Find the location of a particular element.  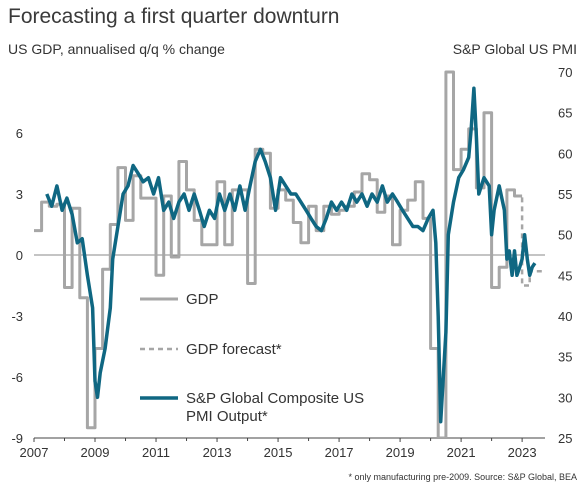

y-left-tick-label: 0 is located at coordinates (19, 255).